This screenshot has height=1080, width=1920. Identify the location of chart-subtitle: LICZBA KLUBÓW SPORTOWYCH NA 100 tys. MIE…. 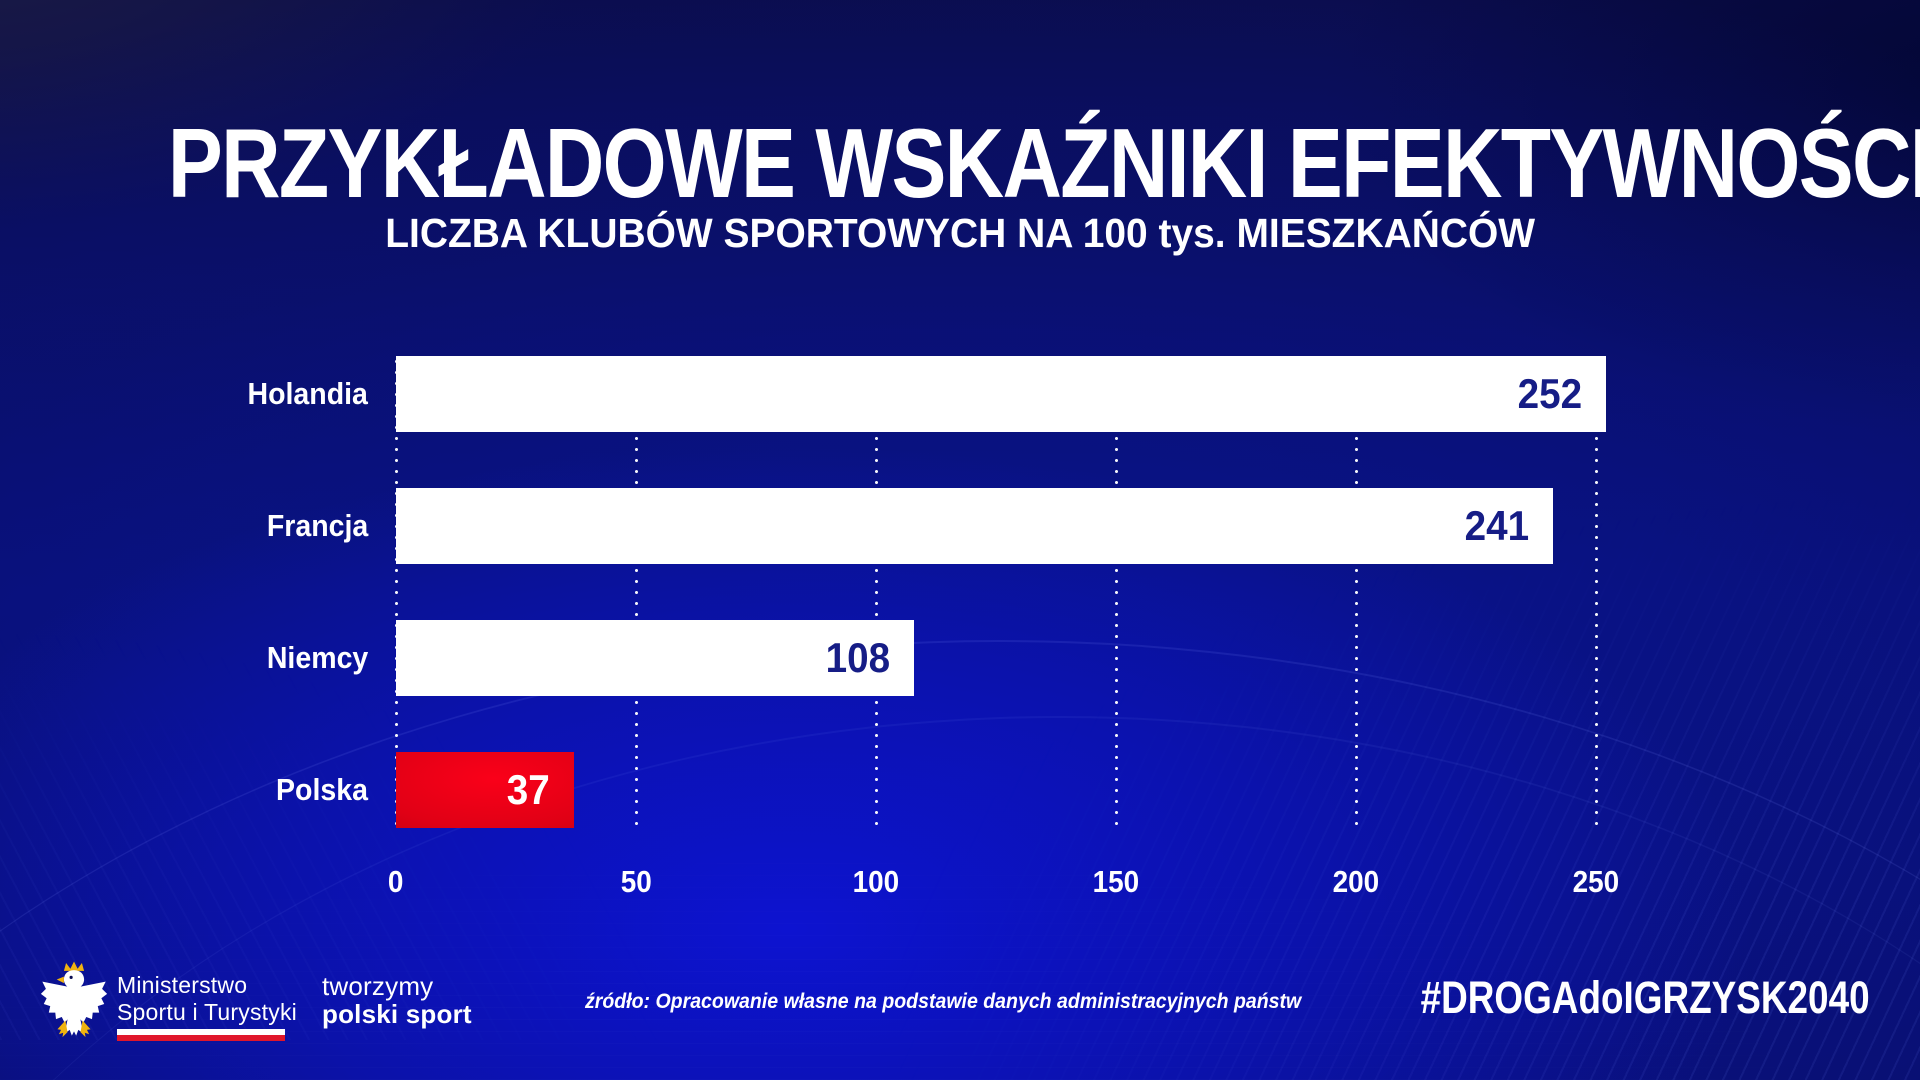
(960, 233).